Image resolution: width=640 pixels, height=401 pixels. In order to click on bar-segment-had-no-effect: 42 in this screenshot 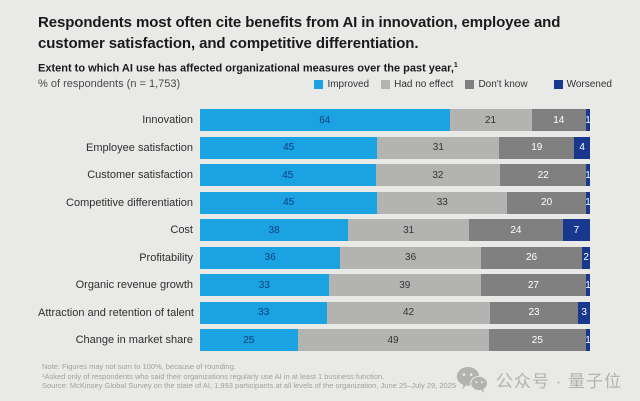, I will do `click(408, 312)`.